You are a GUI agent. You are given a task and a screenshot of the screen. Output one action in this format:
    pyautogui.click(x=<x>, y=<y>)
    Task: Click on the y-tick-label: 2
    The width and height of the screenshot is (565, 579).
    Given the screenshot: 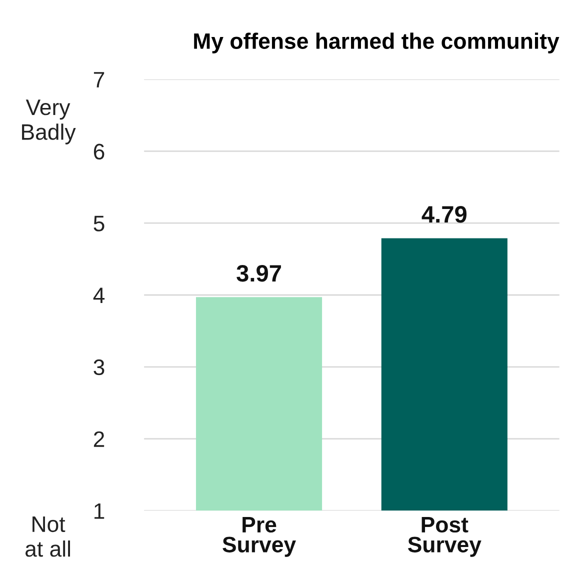 What is the action you would take?
    pyautogui.click(x=99, y=439)
    